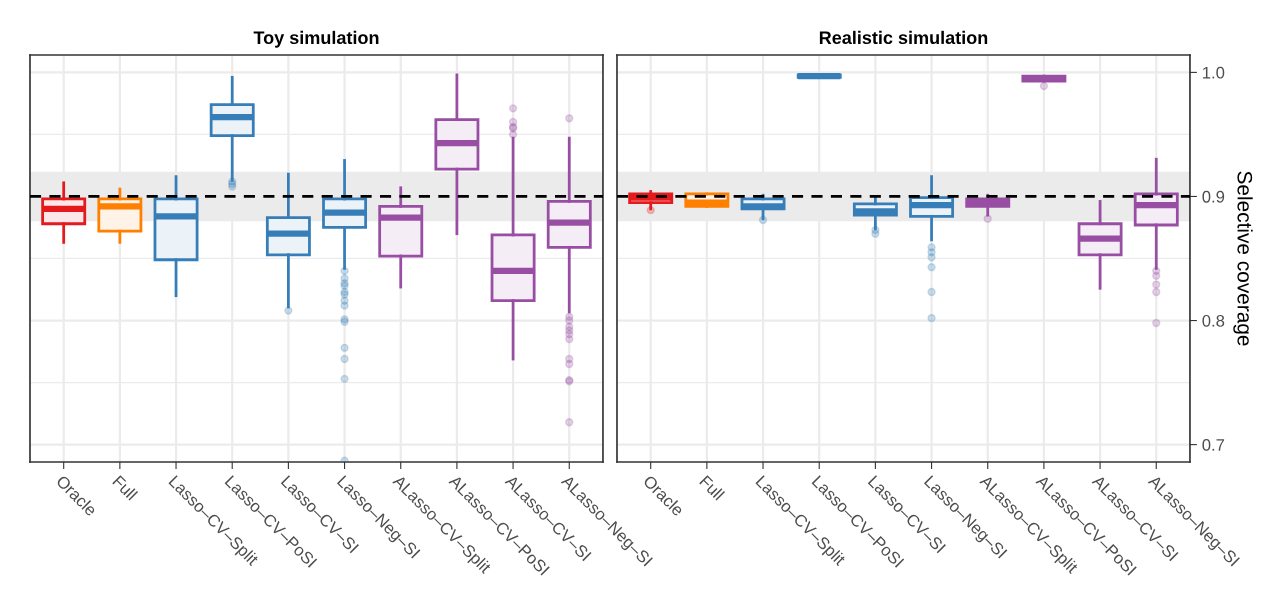 The height and width of the screenshot is (602, 1287). Describe the element at coordinates (903, 37) in the screenshot. I see `chart-title: Realistic simulation` at that location.